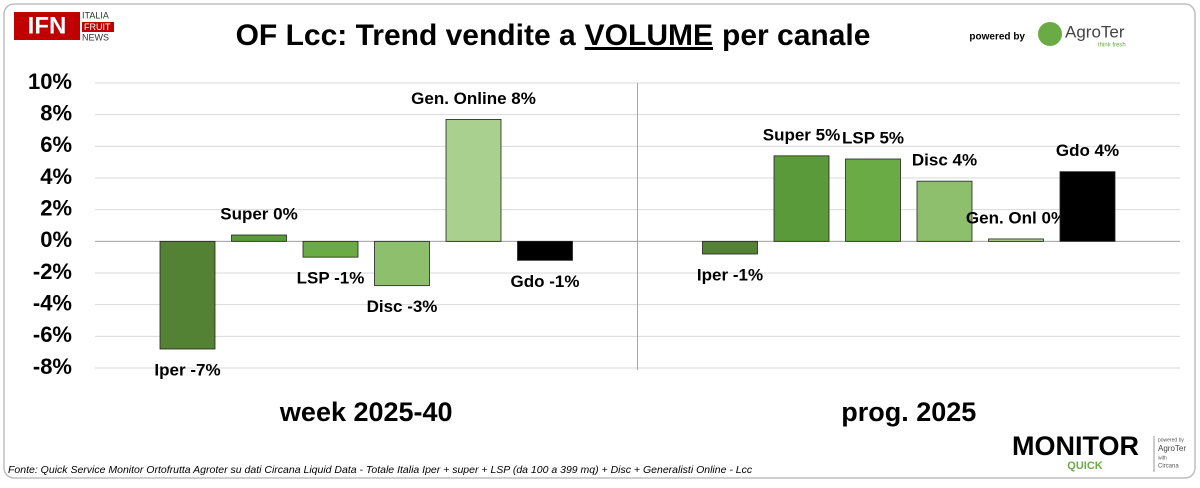 The height and width of the screenshot is (488, 1200). Describe the element at coordinates (1085, 466) in the screenshot. I see `quick: QUICK` at that location.